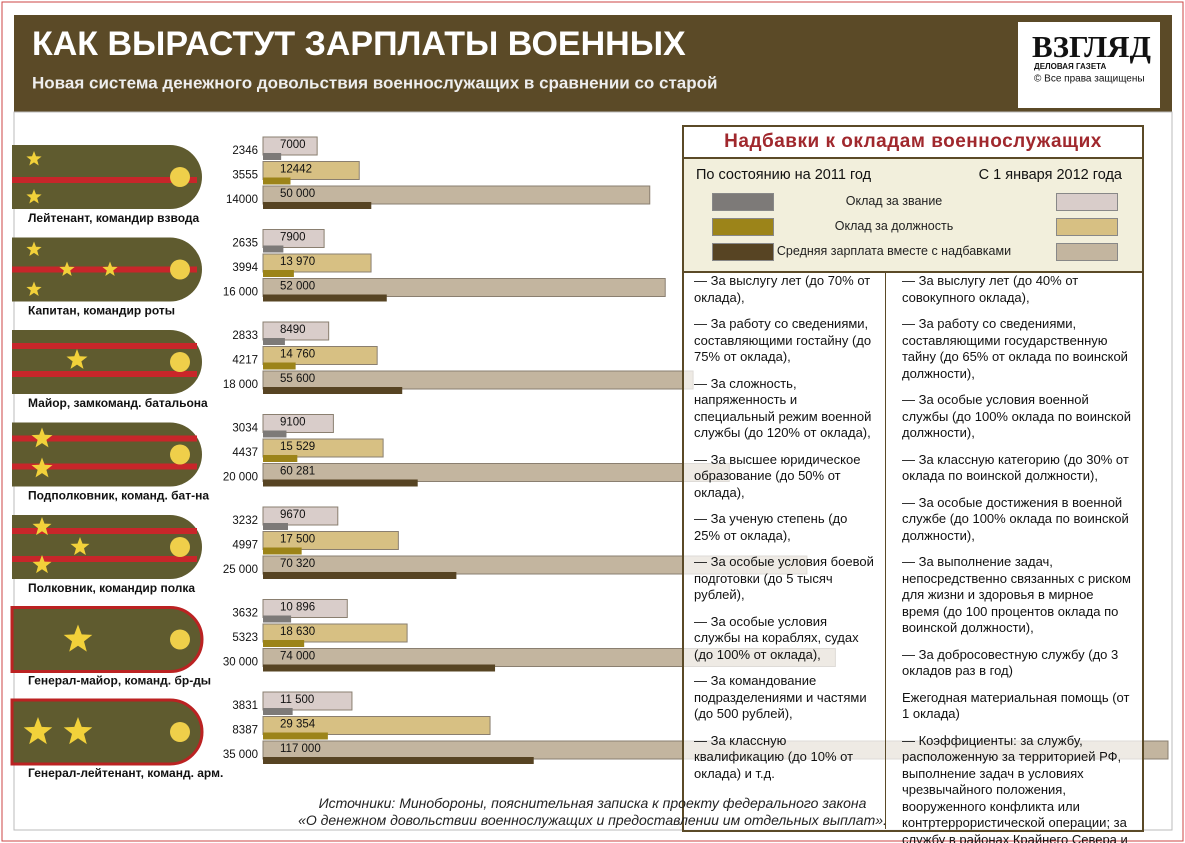  I want to click on legend-label: Оклад за звание, so click(894, 201).